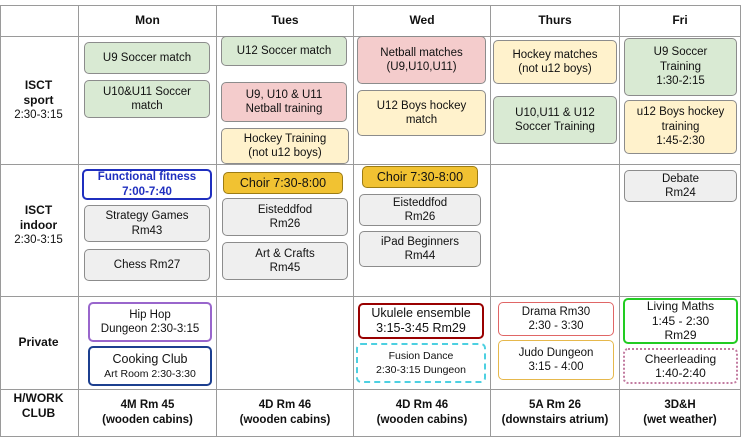 This screenshot has height=441, width=749. What do you see at coordinates (285, 146) in the screenshot?
I see `activity-card-hockey-training: Hockey Training (not u12 boys)` at bounding box center [285, 146].